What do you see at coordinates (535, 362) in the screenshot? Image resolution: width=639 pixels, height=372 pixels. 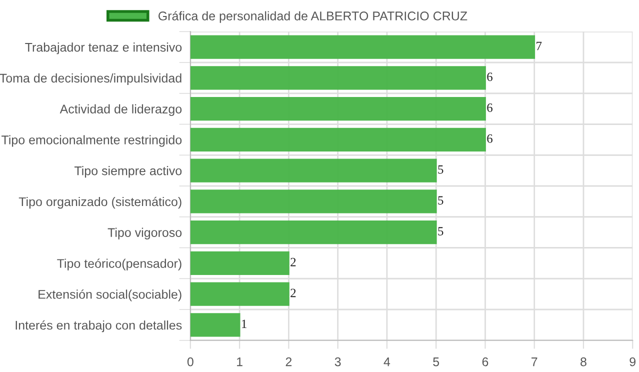 I see `x-tick-label: 7` at bounding box center [535, 362].